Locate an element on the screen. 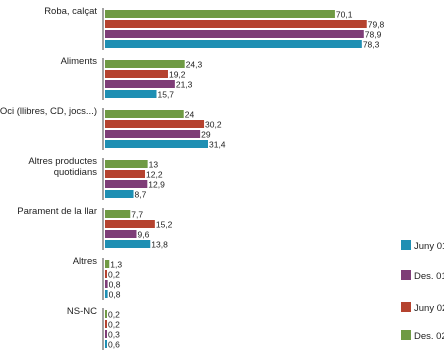 Image resolution: width=444 pixels, height=351 pixels. data-label: 78,3 is located at coordinates (371, 45).